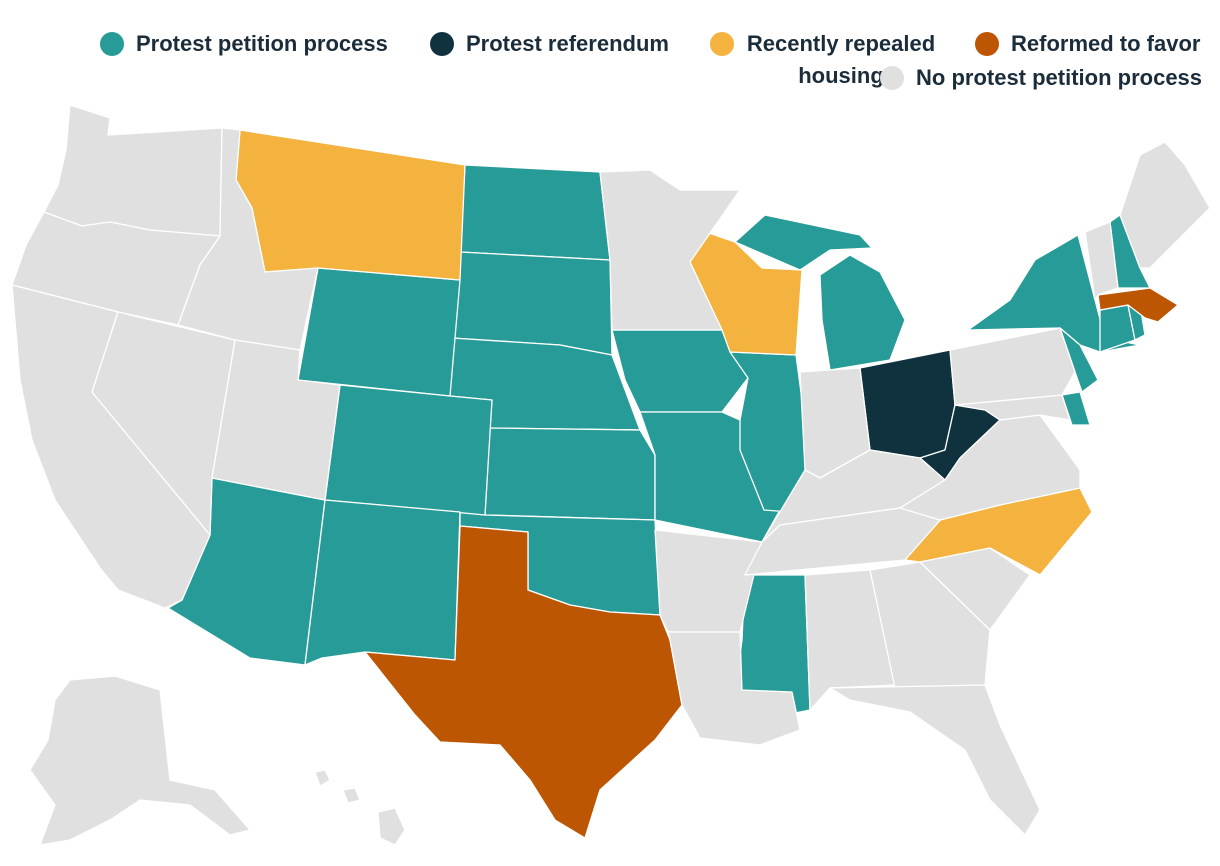 This screenshot has height=866, width=1220. What do you see at coordinates (734, 688) in the screenshot?
I see `state-la` at bounding box center [734, 688].